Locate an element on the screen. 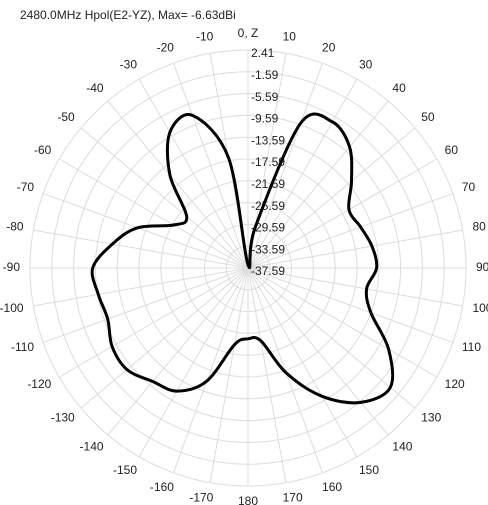 This screenshot has height=505, width=488. angle-label: 80 is located at coordinates (479, 227).